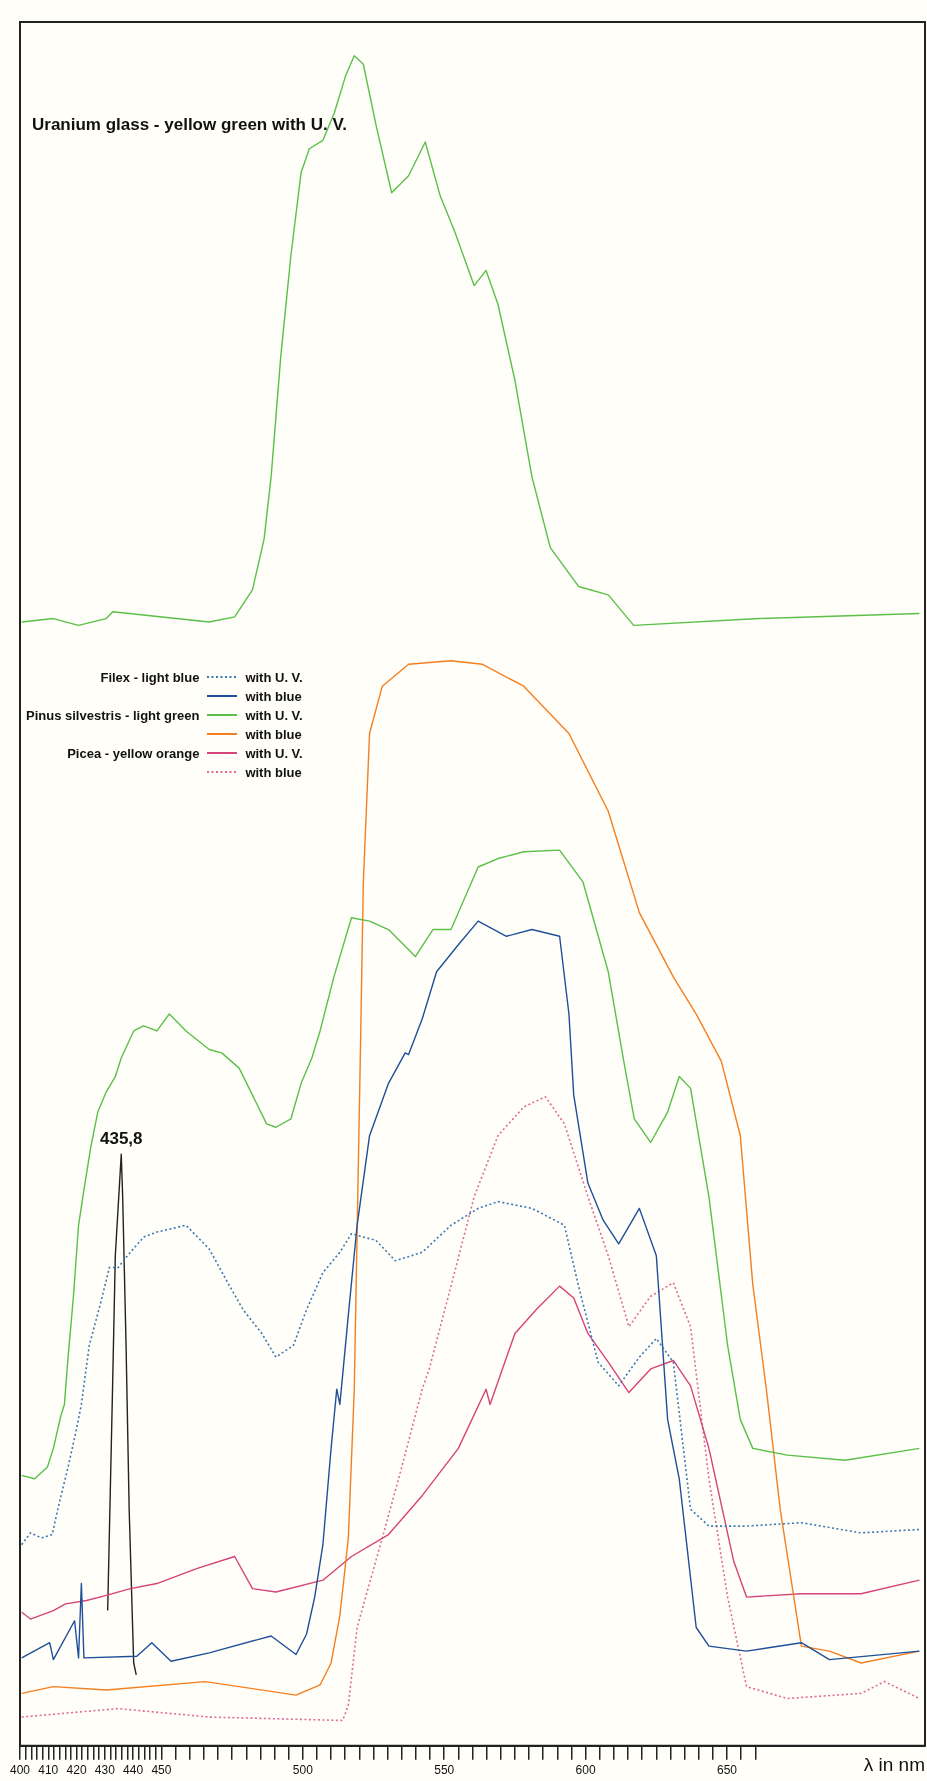 The height and width of the screenshot is (1781, 927). I want to click on x-tick-label: 440, so click(133, 1770).